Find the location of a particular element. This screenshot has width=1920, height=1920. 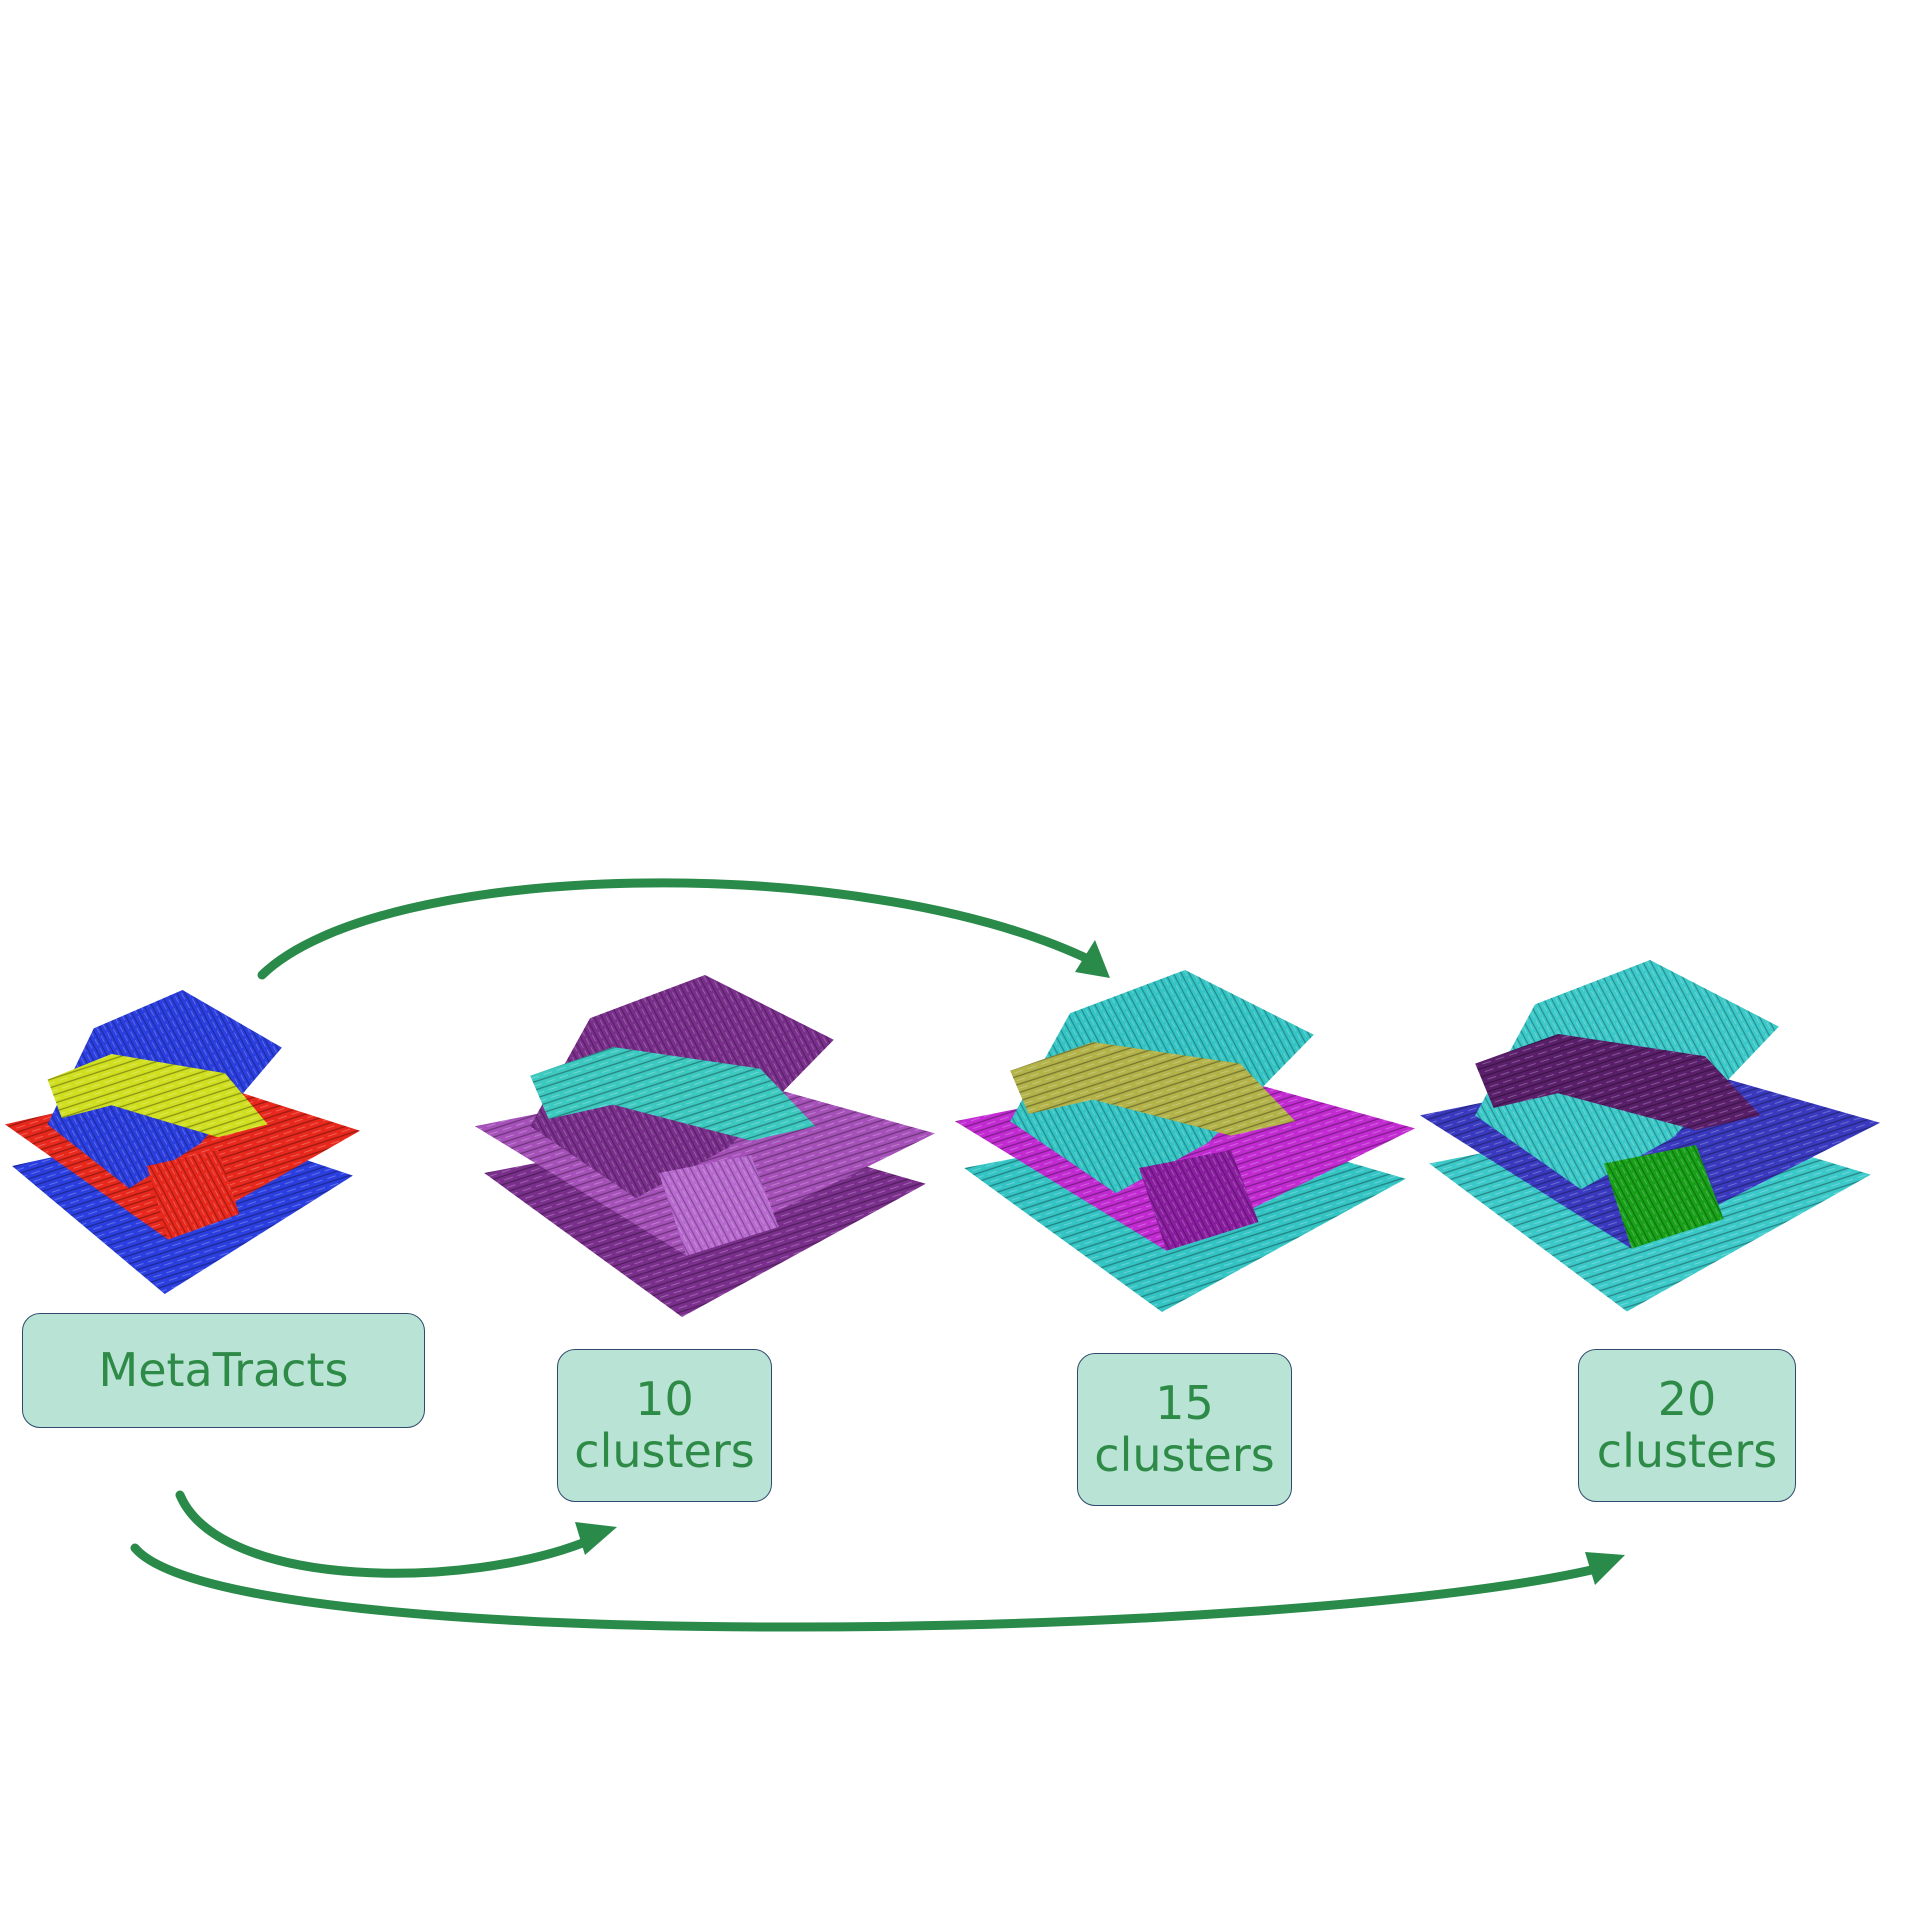

clusters-15-label-box: 15 clusters is located at coordinates (1184, 1429).